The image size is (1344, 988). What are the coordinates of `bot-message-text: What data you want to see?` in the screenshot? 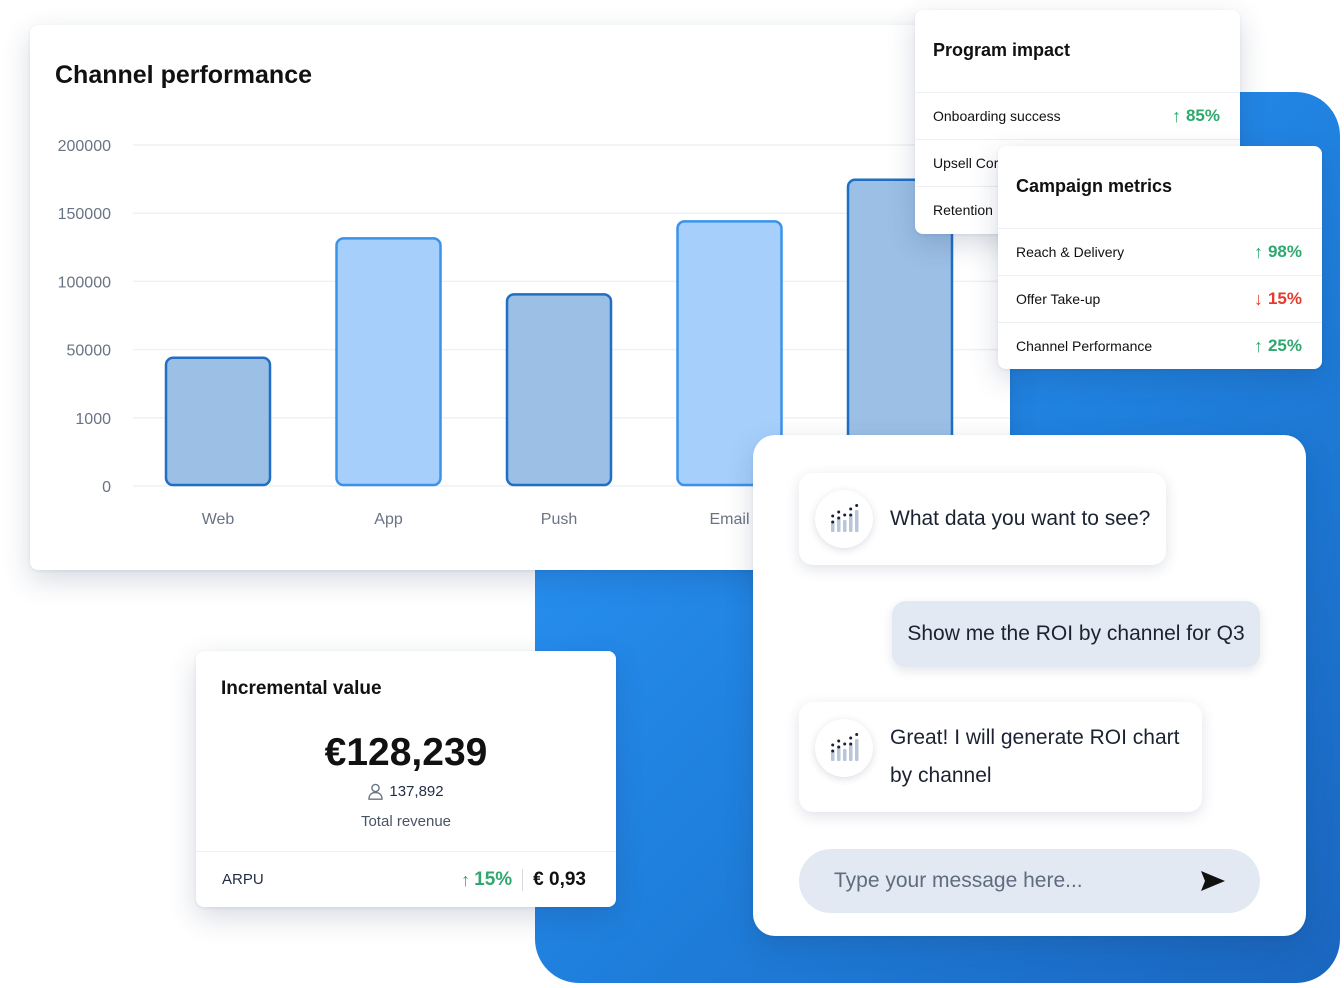 It's located at (1020, 518).